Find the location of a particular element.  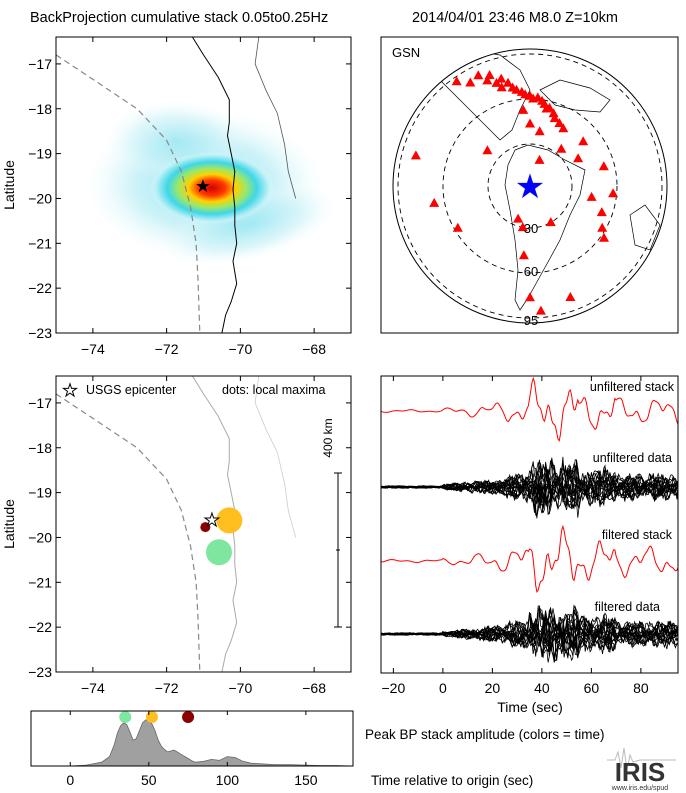

y-tick-label: −23 is located at coordinates (40, 333).